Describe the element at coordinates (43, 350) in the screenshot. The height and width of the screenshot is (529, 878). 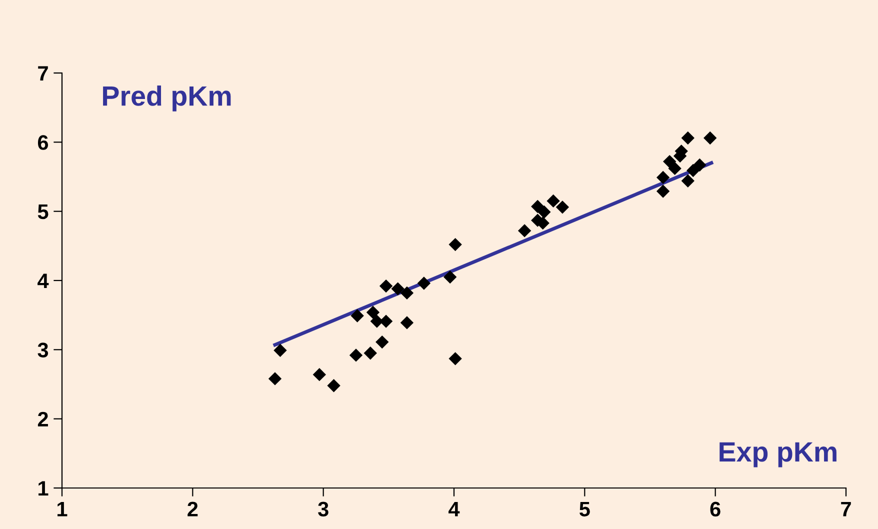
I see `y-tick-label: 3` at that location.